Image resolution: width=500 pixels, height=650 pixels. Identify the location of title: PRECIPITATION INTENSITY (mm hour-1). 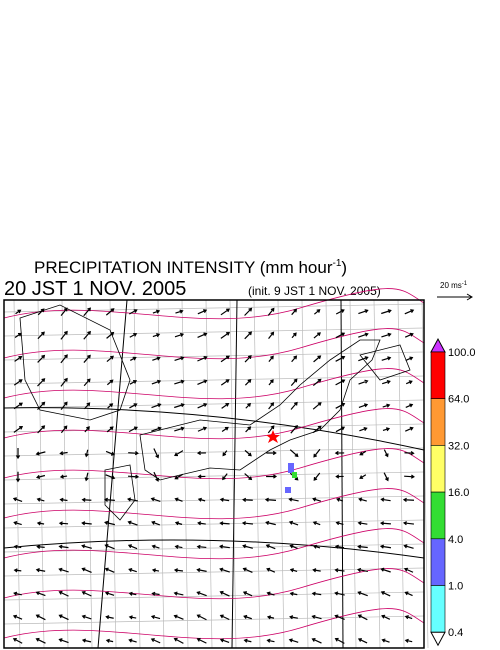
(190, 267).